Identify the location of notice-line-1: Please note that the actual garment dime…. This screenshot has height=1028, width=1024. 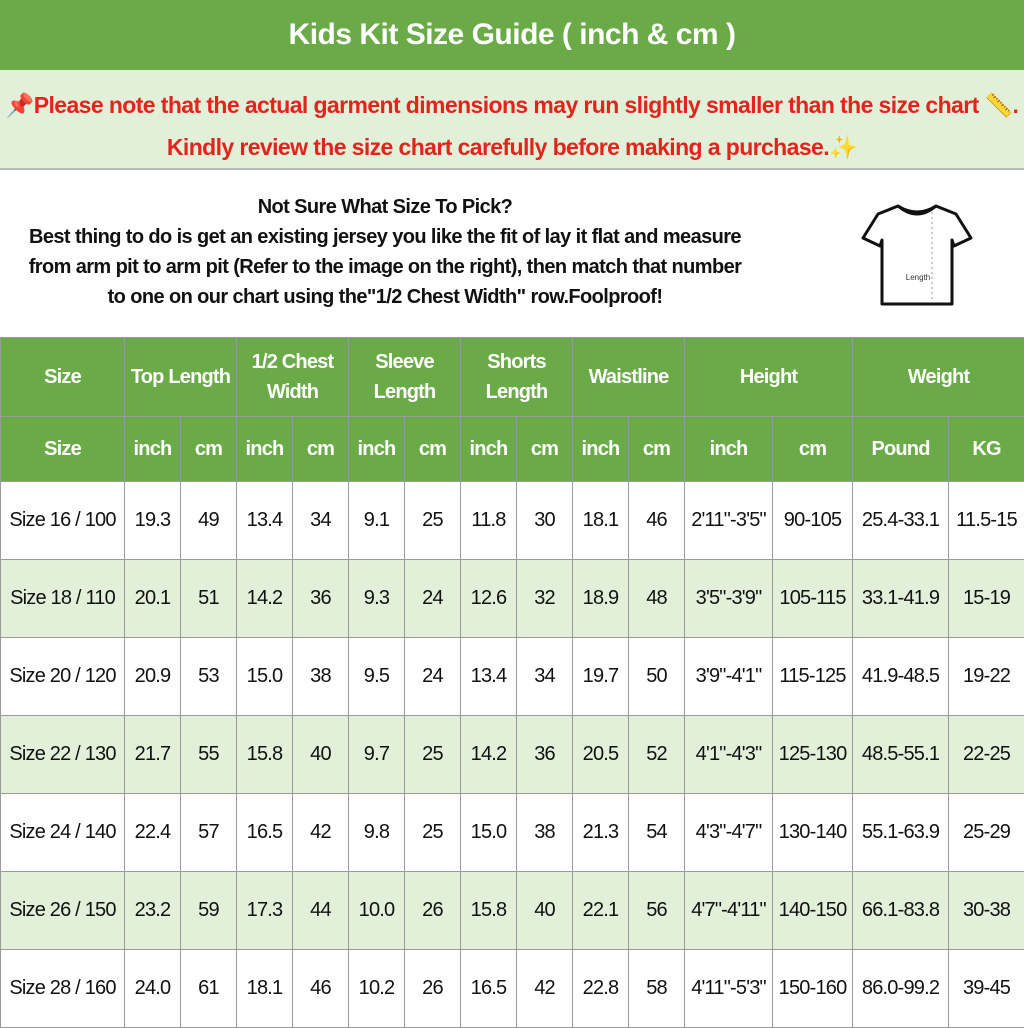
(506, 105).